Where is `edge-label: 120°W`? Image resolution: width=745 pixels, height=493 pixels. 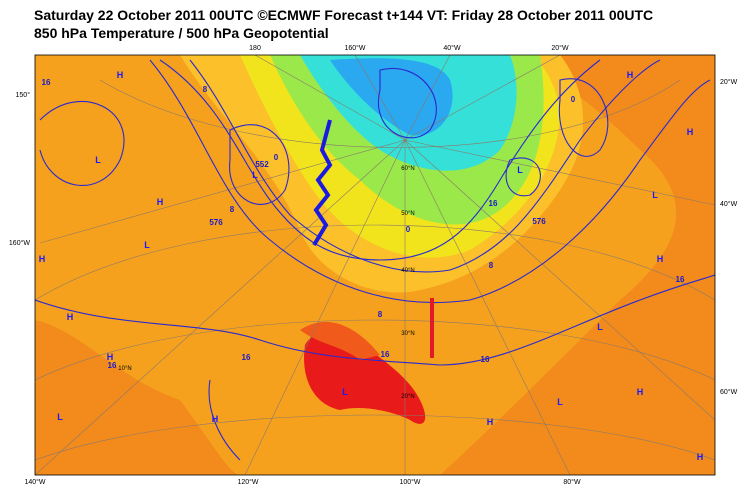 edge-label: 120°W is located at coordinates (247, 482).